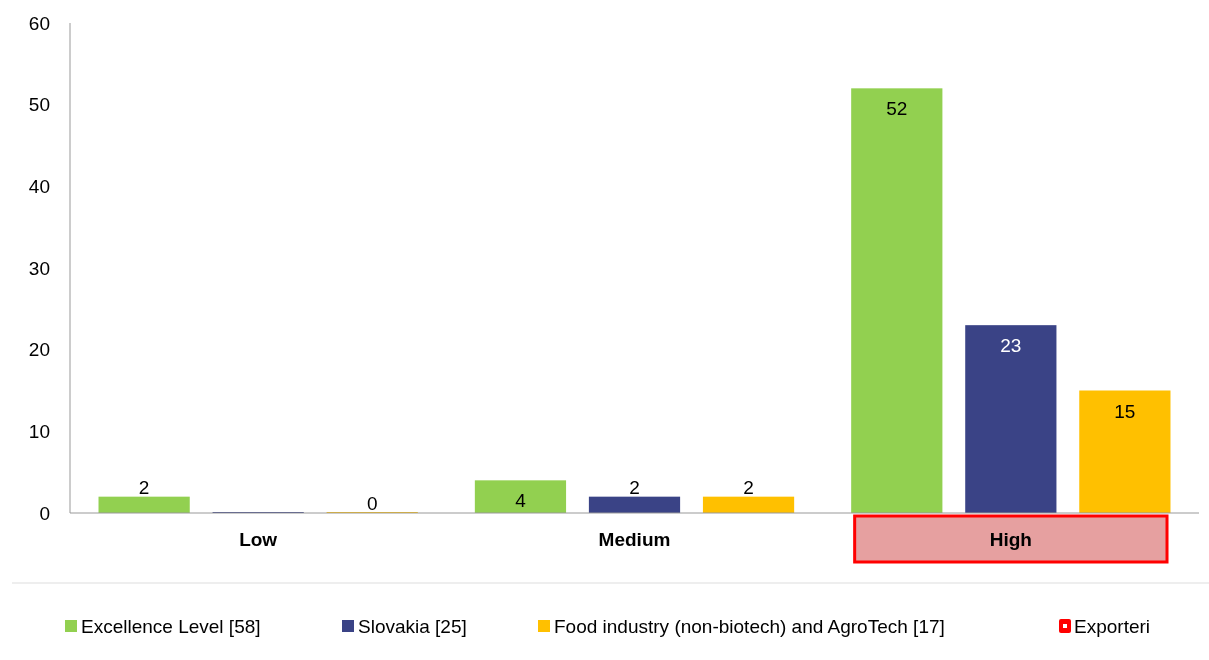 The image size is (1209, 660). I want to click on data-label: 52, so click(897, 109).